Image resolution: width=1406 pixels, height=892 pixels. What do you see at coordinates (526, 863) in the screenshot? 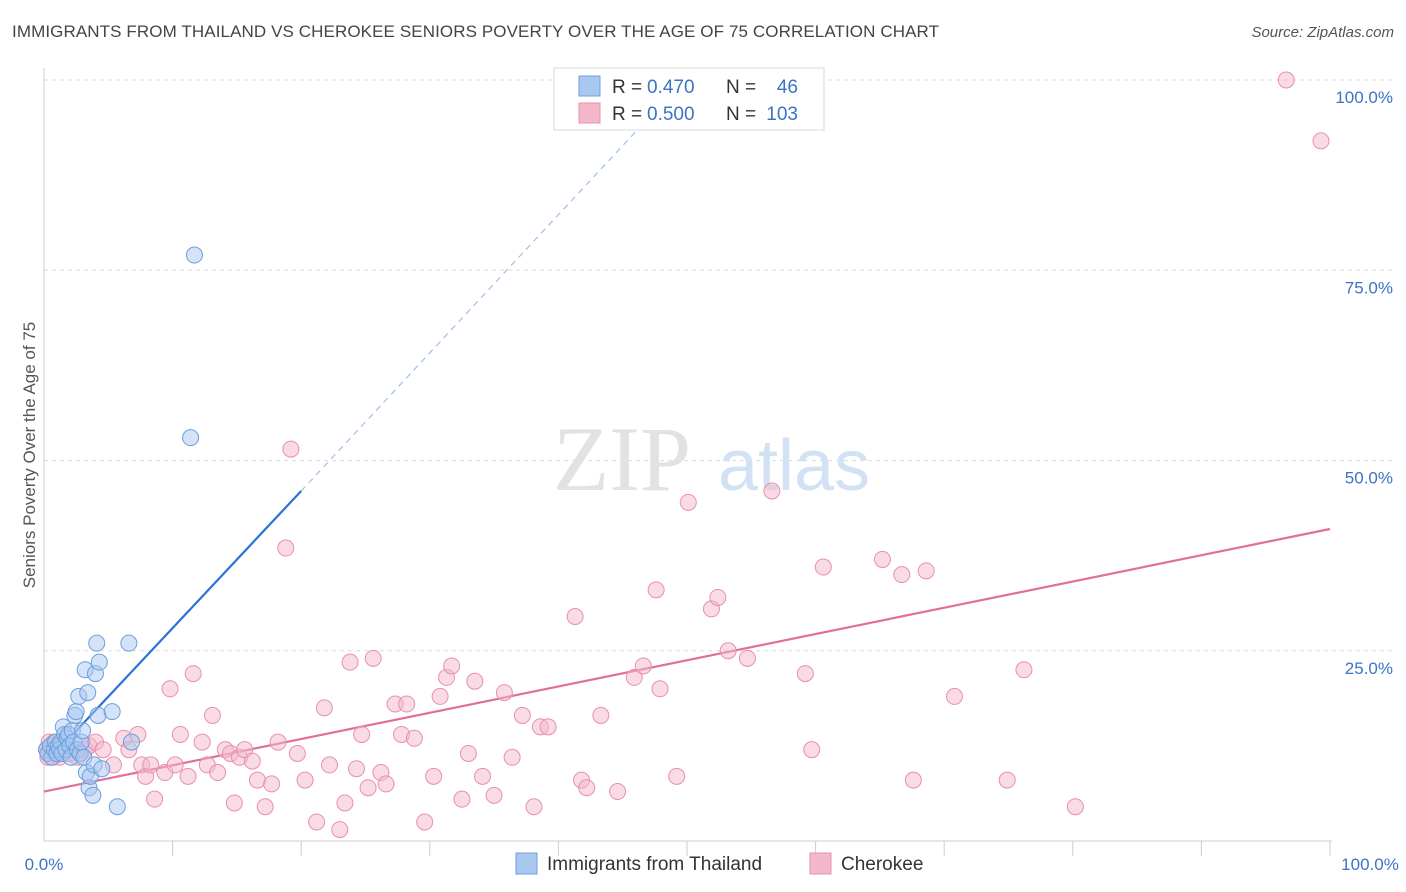
I see `legend-swatch-thailand` at bounding box center [526, 863].